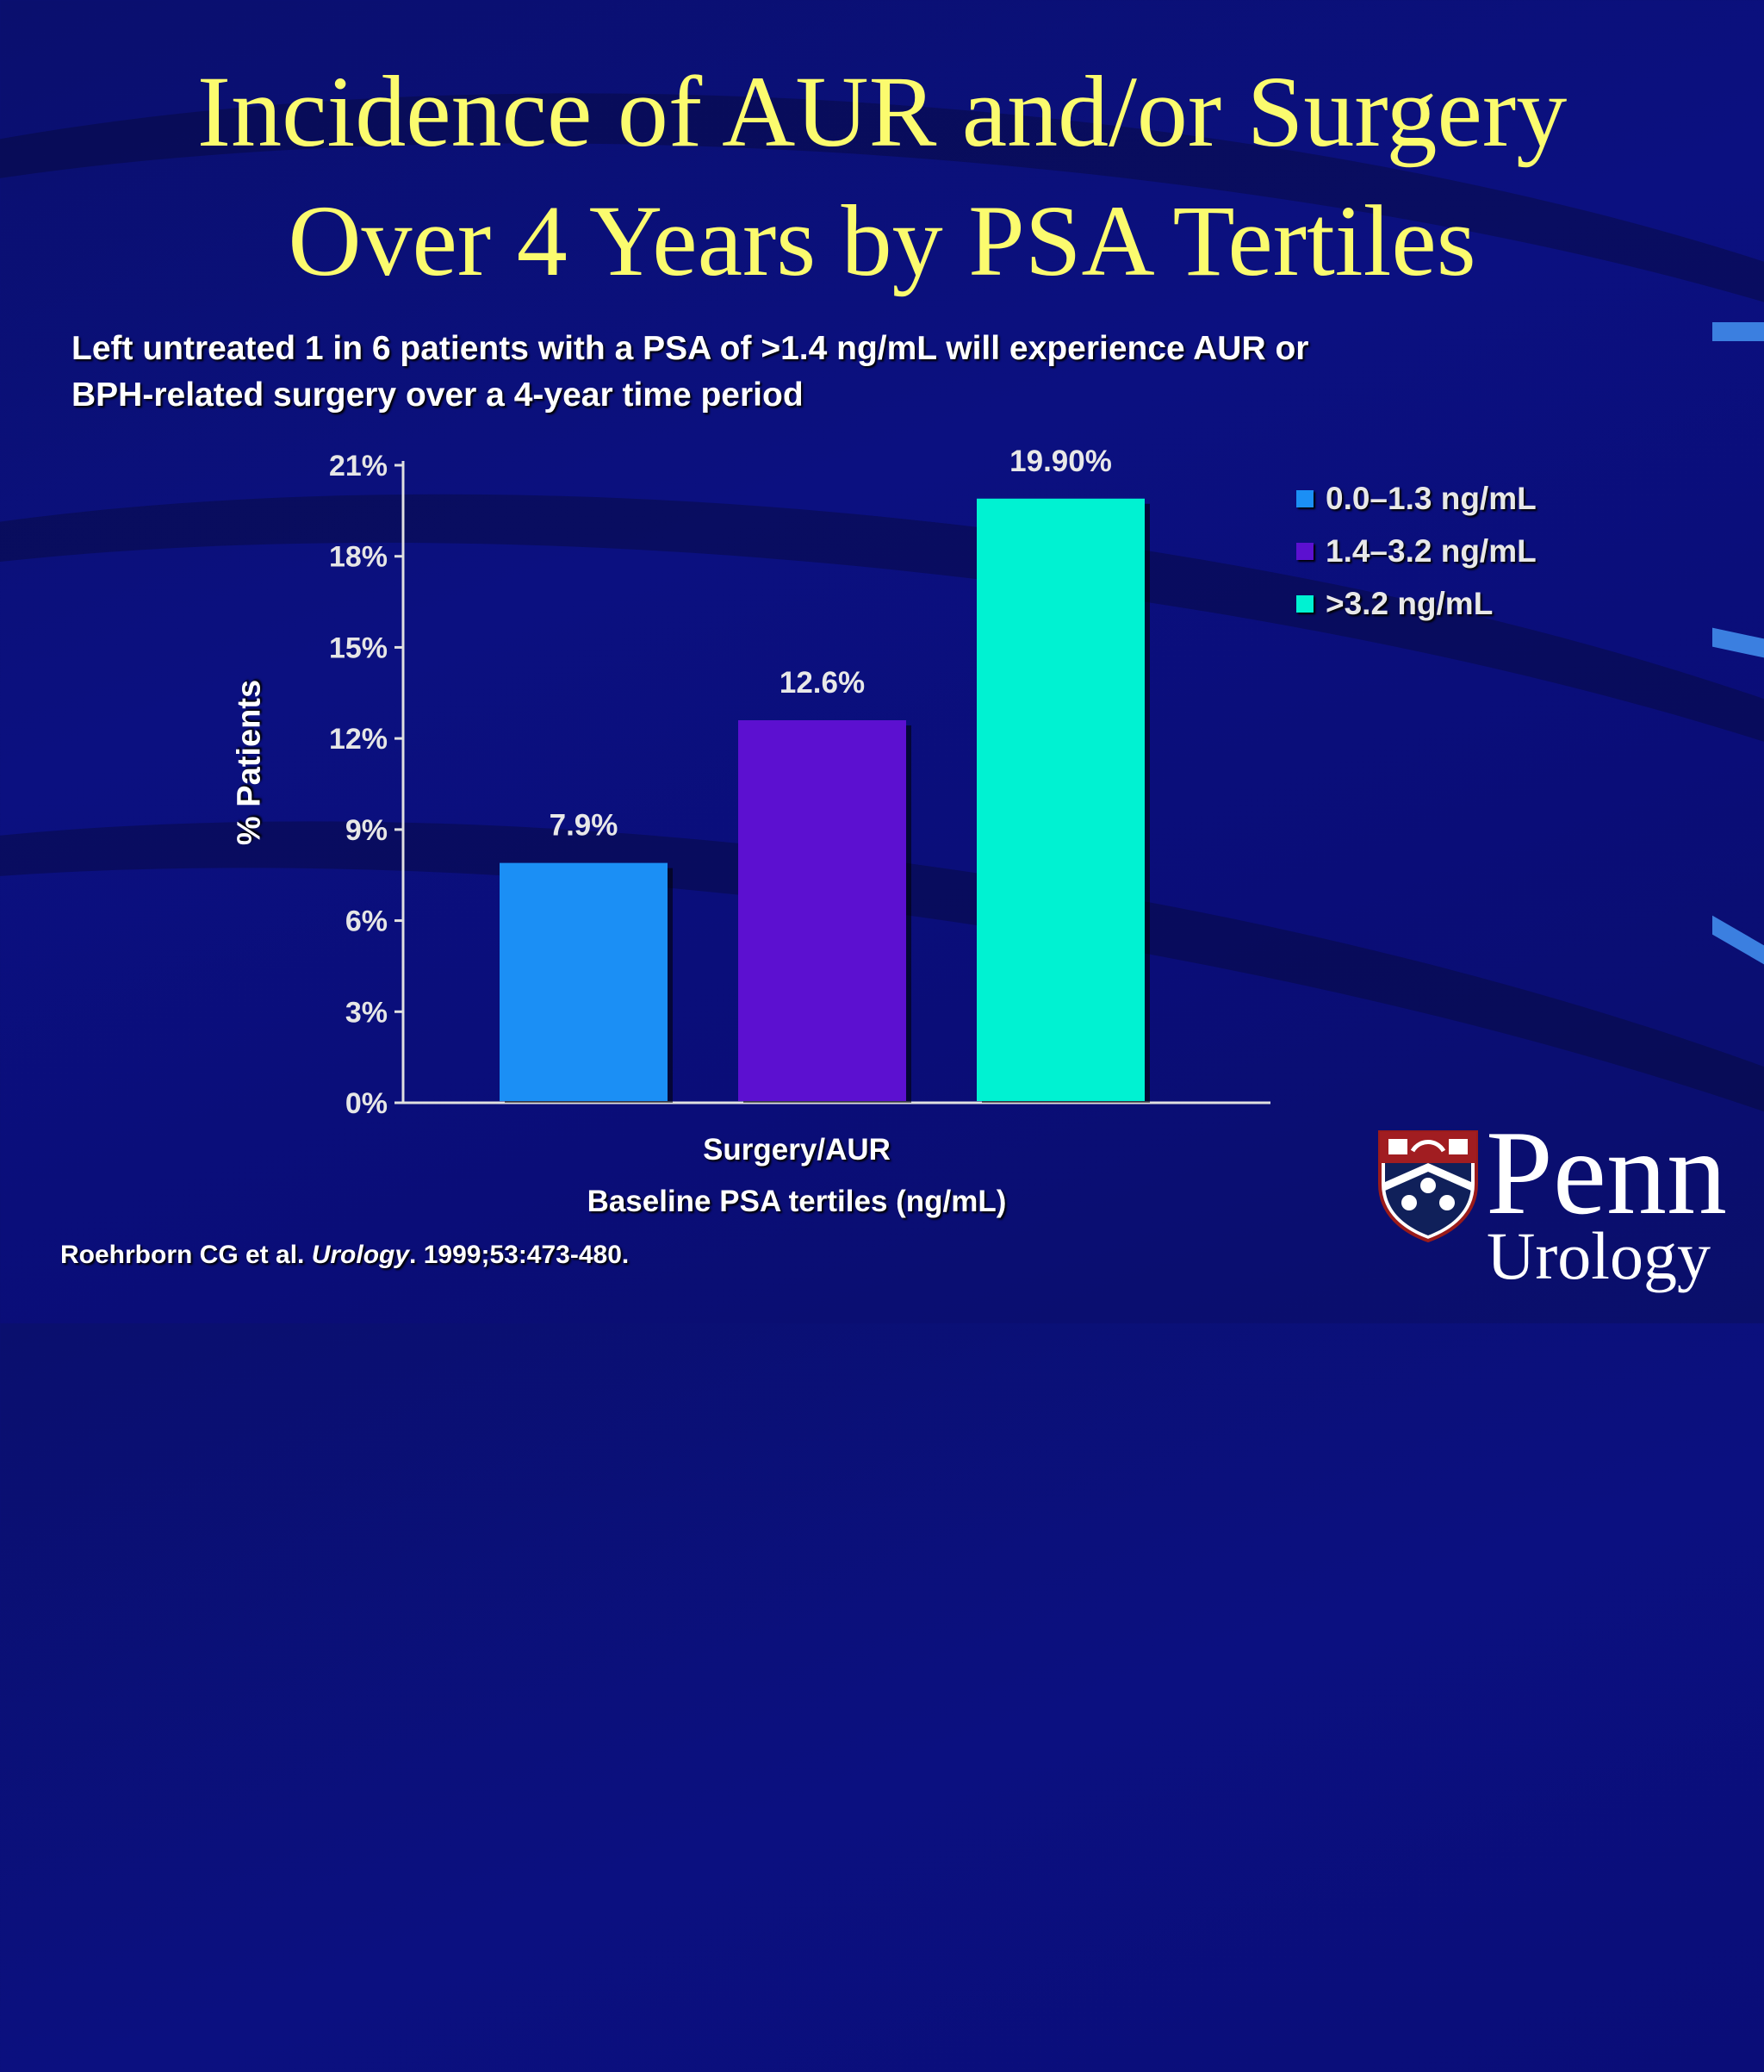 This screenshot has height=2072, width=1764. What do you see at coordinates (1428, 1186) in the screenshot?
I see `penn-shield-icon` at bounding box center [1428, 1186].